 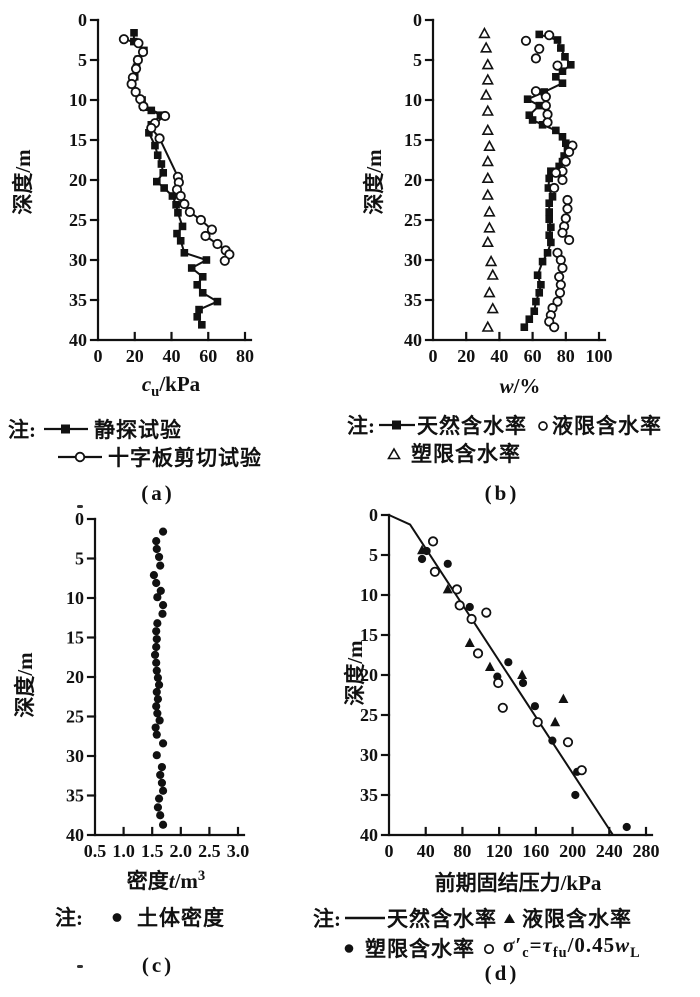 I want to click on chart-b-plot: 0 5 10 15 20 25 30 35 40 0 20 40 60 80 100 w/% 深度/m, so click(x=487, y=204).